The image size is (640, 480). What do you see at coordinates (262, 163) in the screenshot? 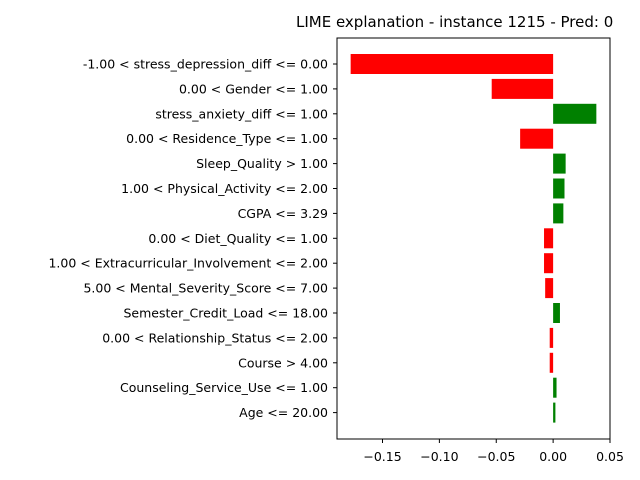
I see `y-tick-label: Sleep_Quality > 1.00` at bounding box center [262, 163].